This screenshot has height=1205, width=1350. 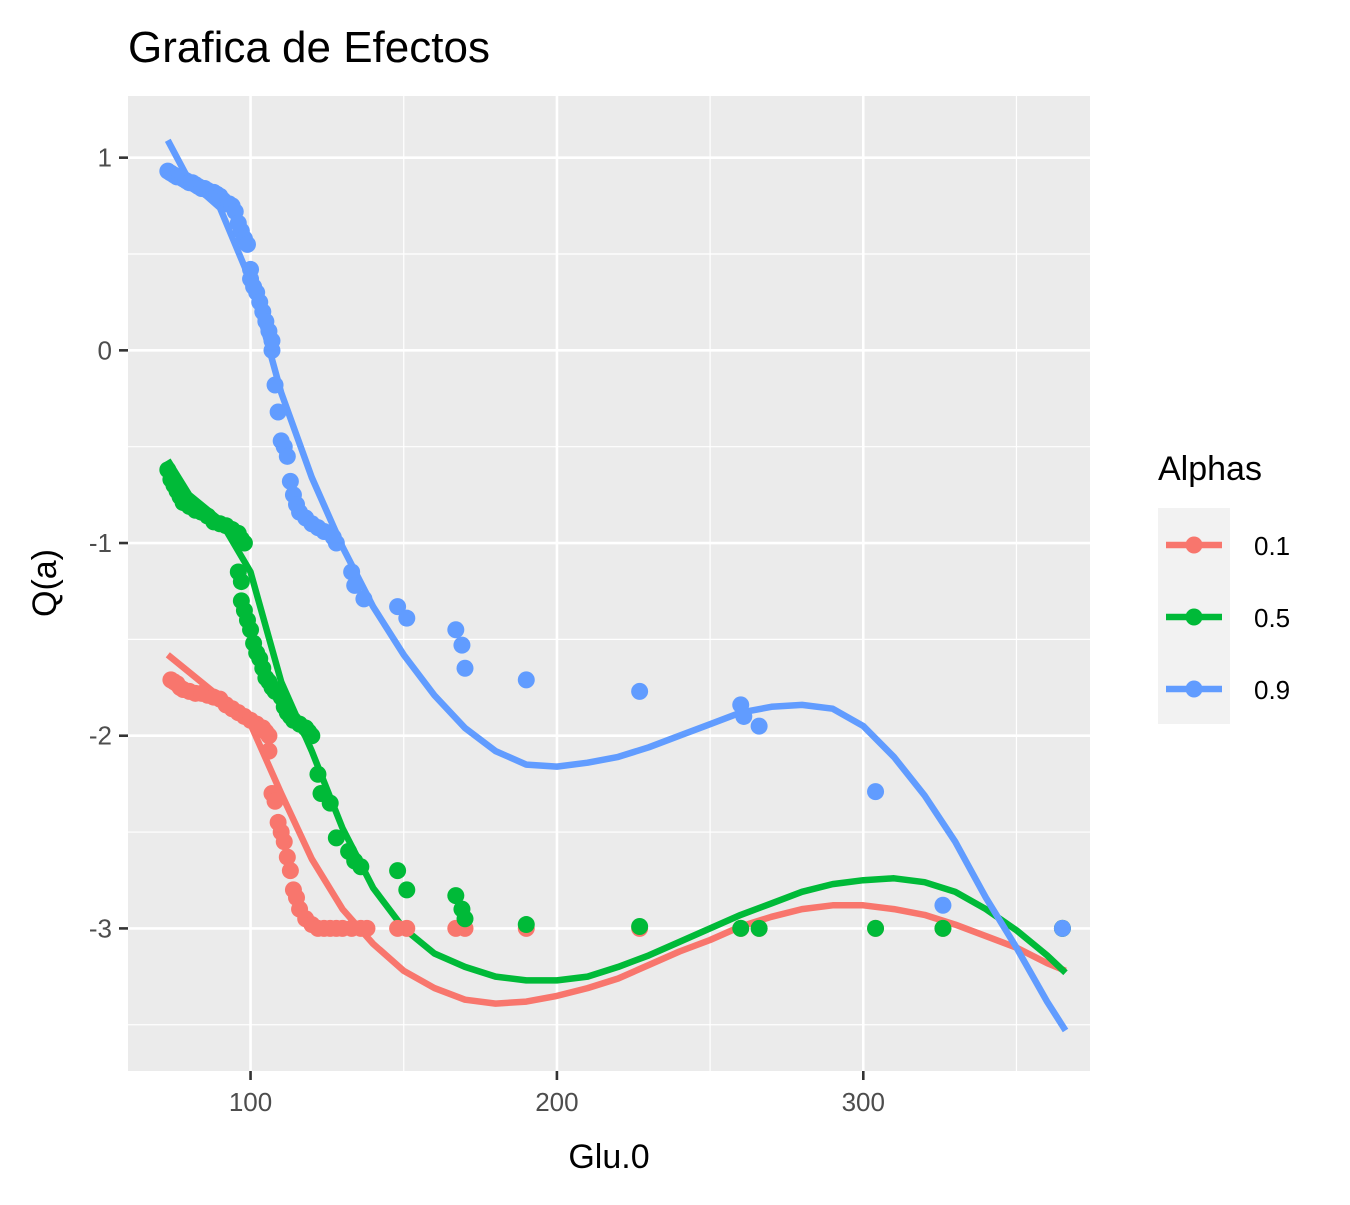 What do you see at coordinates (250, 1102) in the screenshot?
I see `x-tick-label: 100` at bounding box center [250, 1102].